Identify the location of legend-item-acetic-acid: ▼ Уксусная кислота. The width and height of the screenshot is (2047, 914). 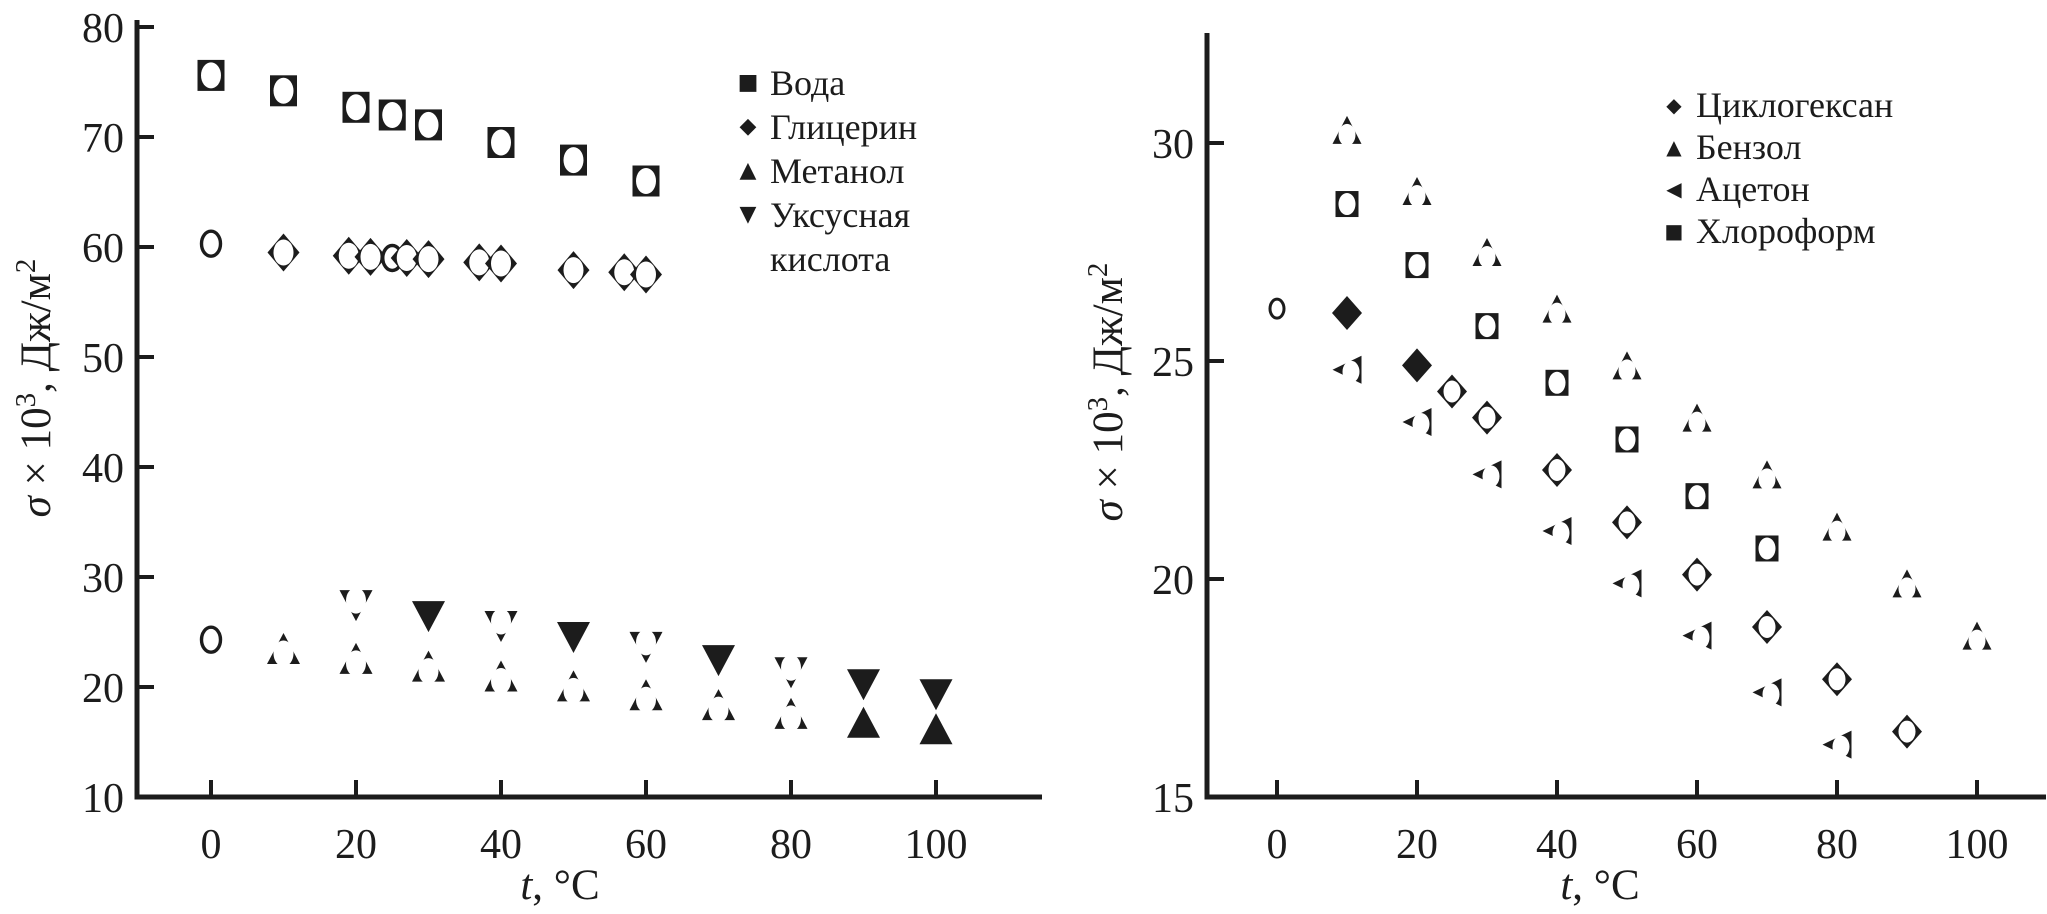
(821, 237).